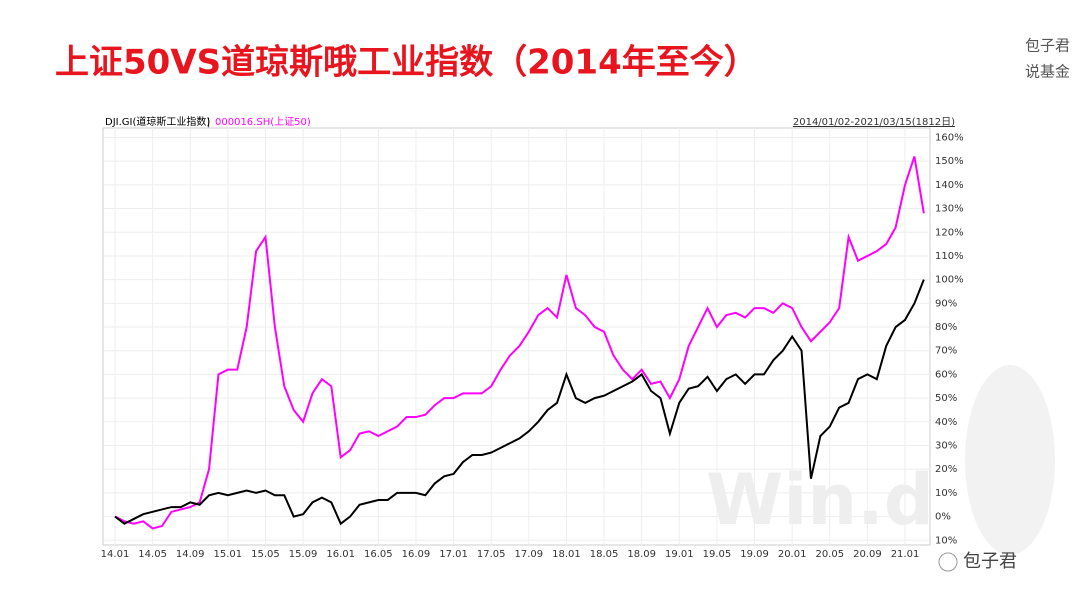 The height and width of the screenshot is (606, 1080). I want to click on y-tick-label: 130%, so click(949, 209).